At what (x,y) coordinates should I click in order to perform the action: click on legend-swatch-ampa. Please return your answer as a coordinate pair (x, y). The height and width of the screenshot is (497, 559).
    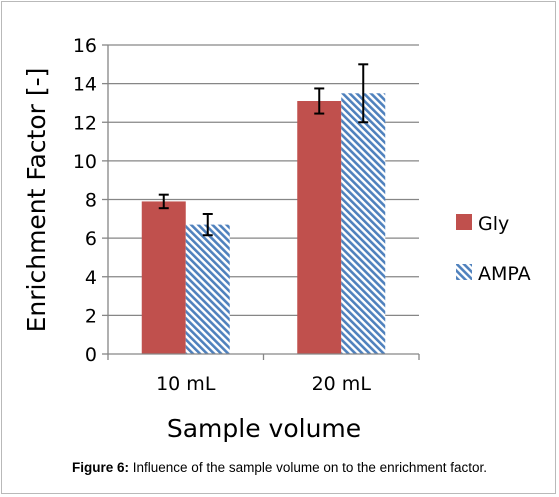
    Looking at the image, I should click on (464, 272).